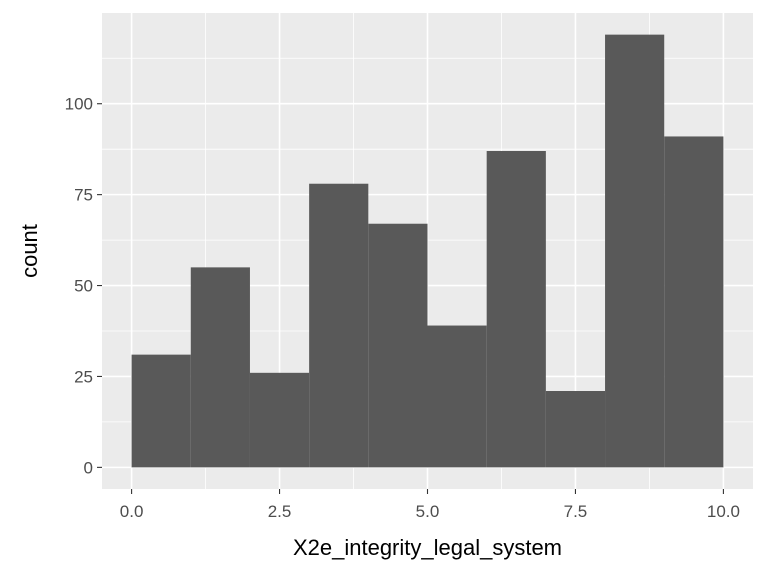 The height and width of the screenshot is (576, 768). What do you see at coordinates (427, 547) in the screenshot?
I see `x-axis-title: X2e_integrity_legal_system` at bounding box center [427, 547].